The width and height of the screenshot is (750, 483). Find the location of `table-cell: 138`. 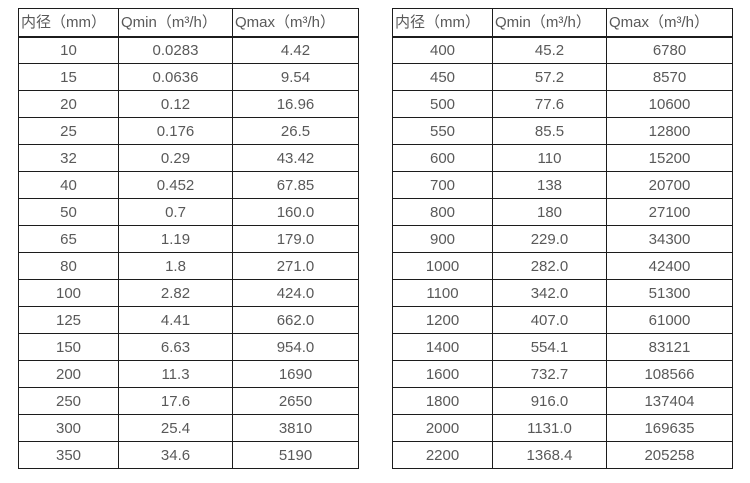

table-cell: 138 is located at coordinates (549, 185).